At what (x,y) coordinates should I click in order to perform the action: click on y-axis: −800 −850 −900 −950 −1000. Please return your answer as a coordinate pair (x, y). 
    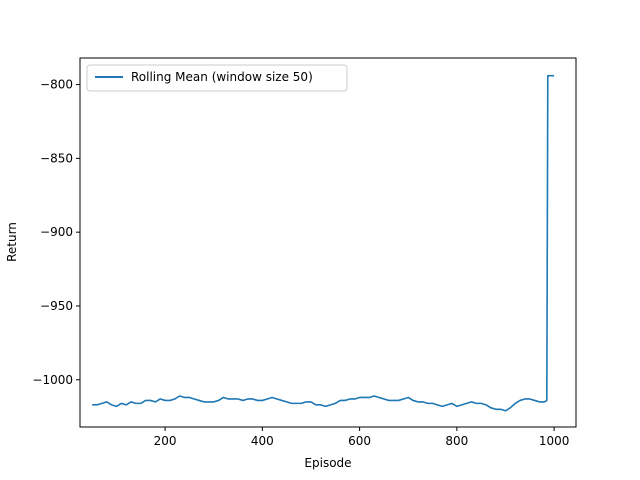
    Looking at the image, I should click on (56, 232).